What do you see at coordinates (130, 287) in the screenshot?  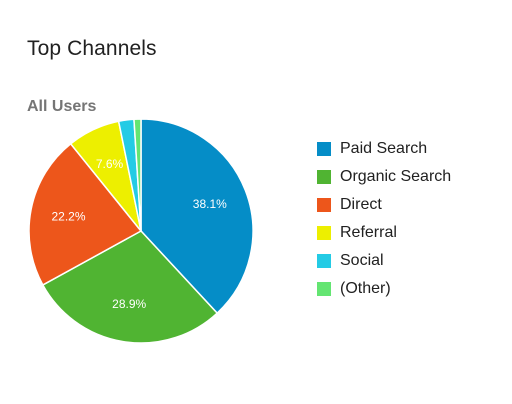 I see `pie-slice-organic-search` at bounding box center [130, 287].